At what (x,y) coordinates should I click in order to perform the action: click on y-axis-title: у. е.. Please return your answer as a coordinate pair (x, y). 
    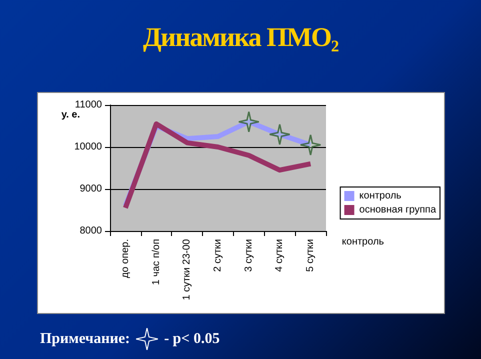
    Looking at the image, I should click on (70, 115).